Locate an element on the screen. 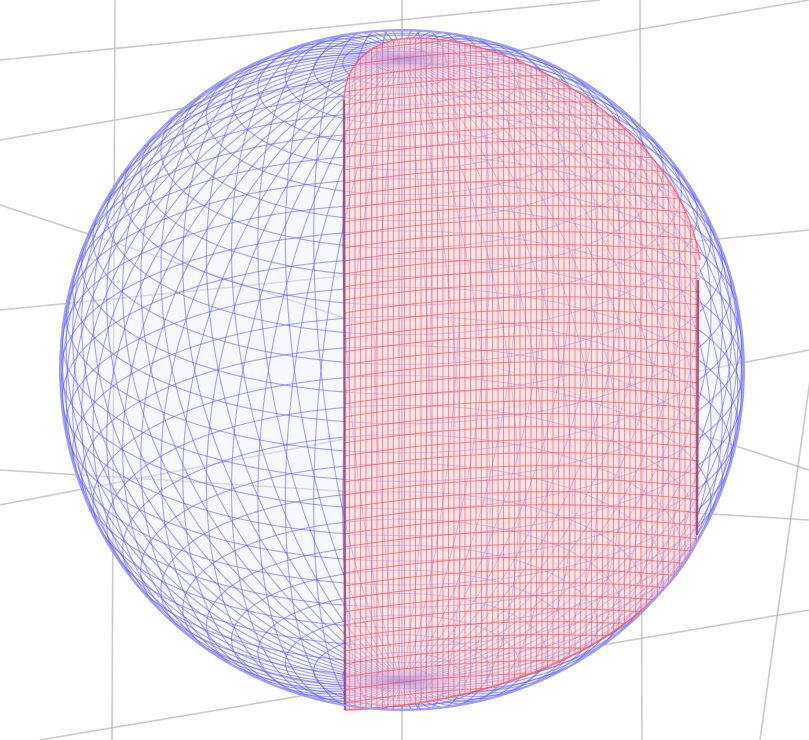  cylinder-top-curve is located at coordinates (522, 149).